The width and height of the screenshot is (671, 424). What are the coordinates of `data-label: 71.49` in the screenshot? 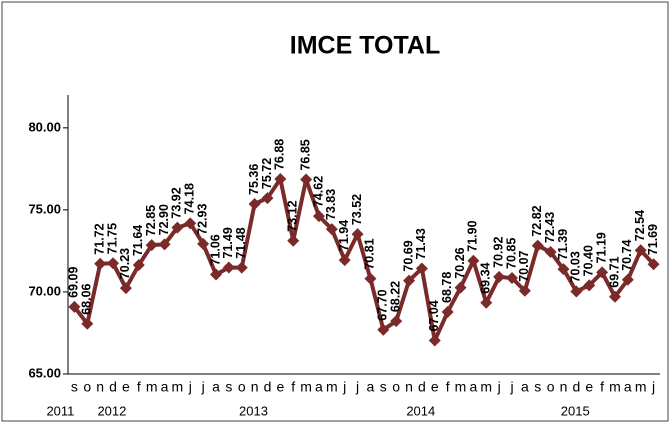 It's located at (228, 242).